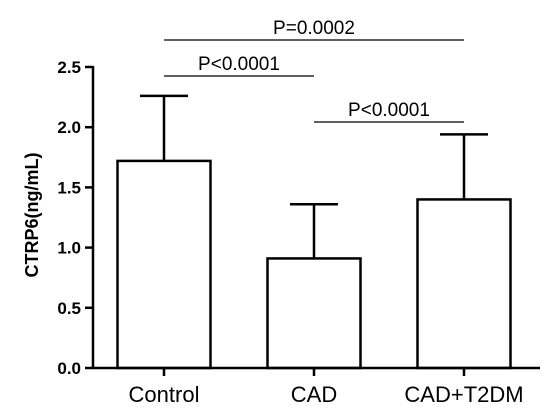  What do you see at coordinates (32, 215) in the screenshot?
I see `y-axis-label: CTRP6(ng/mL)` at bounding box center [32, 215].